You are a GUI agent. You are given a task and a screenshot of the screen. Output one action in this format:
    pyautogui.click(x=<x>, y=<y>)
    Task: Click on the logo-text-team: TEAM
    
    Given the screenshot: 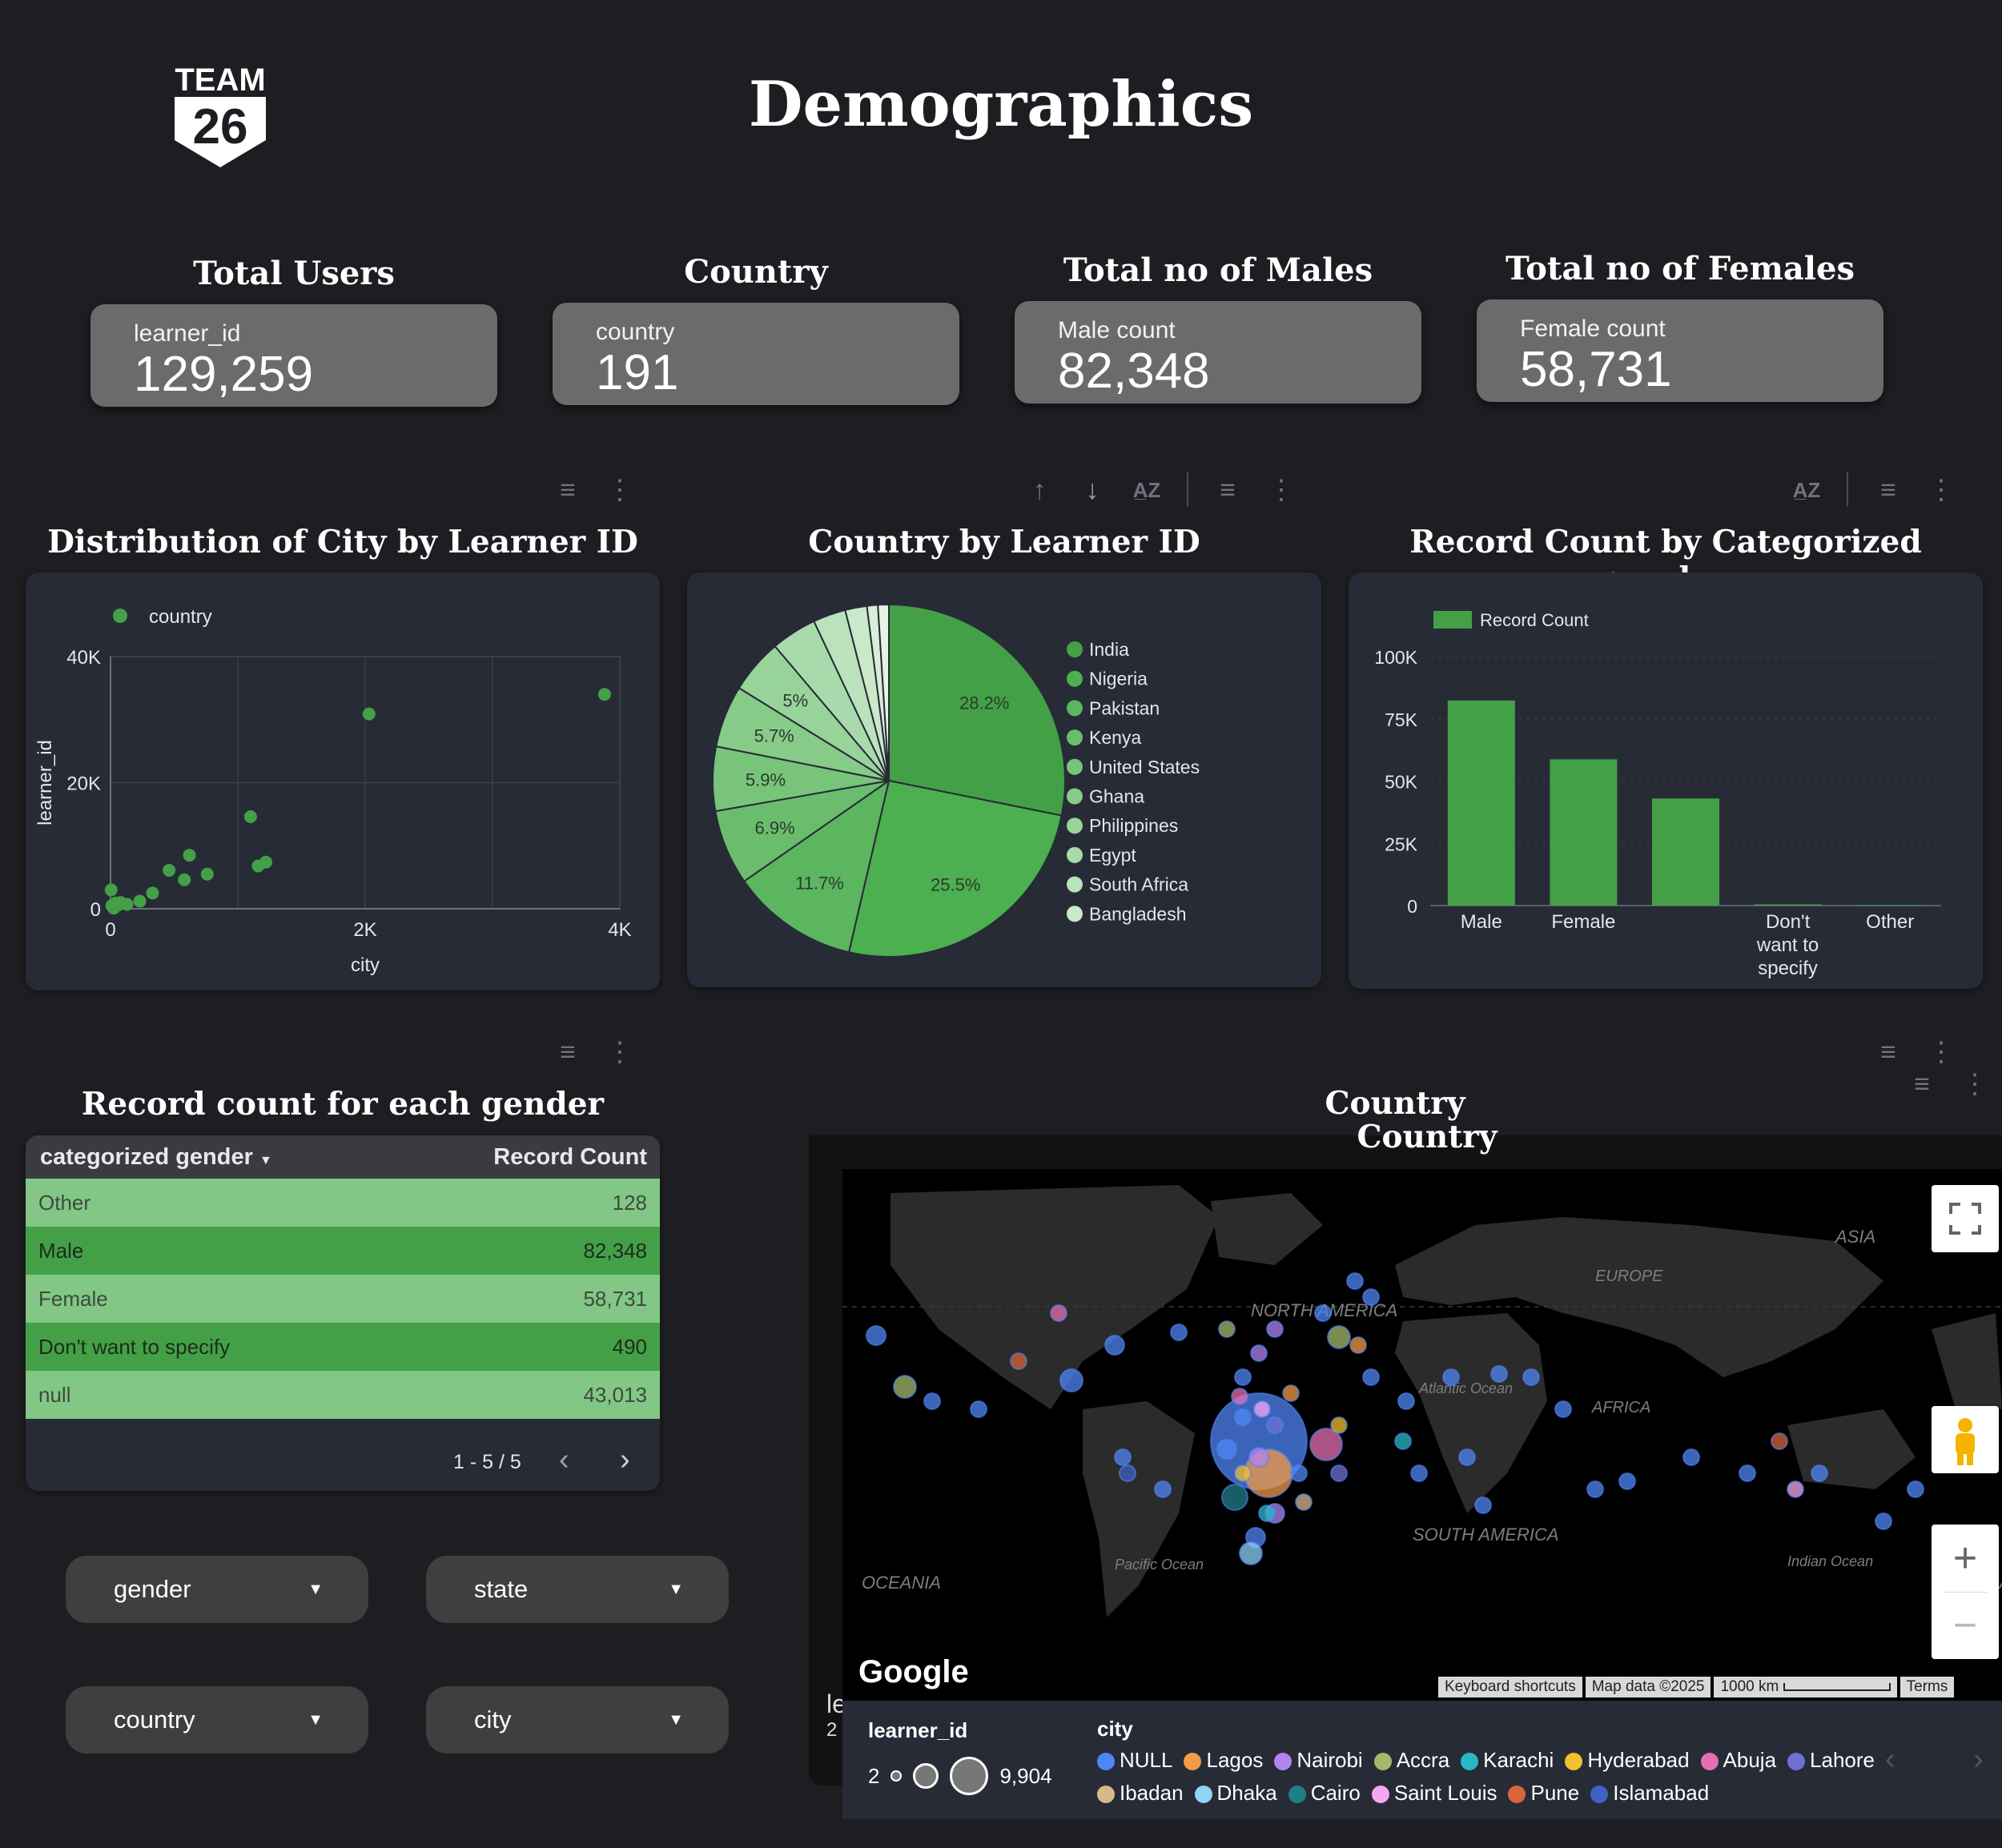 What is the action you would take?
    pyautogui.click(x=220, y=80)
    